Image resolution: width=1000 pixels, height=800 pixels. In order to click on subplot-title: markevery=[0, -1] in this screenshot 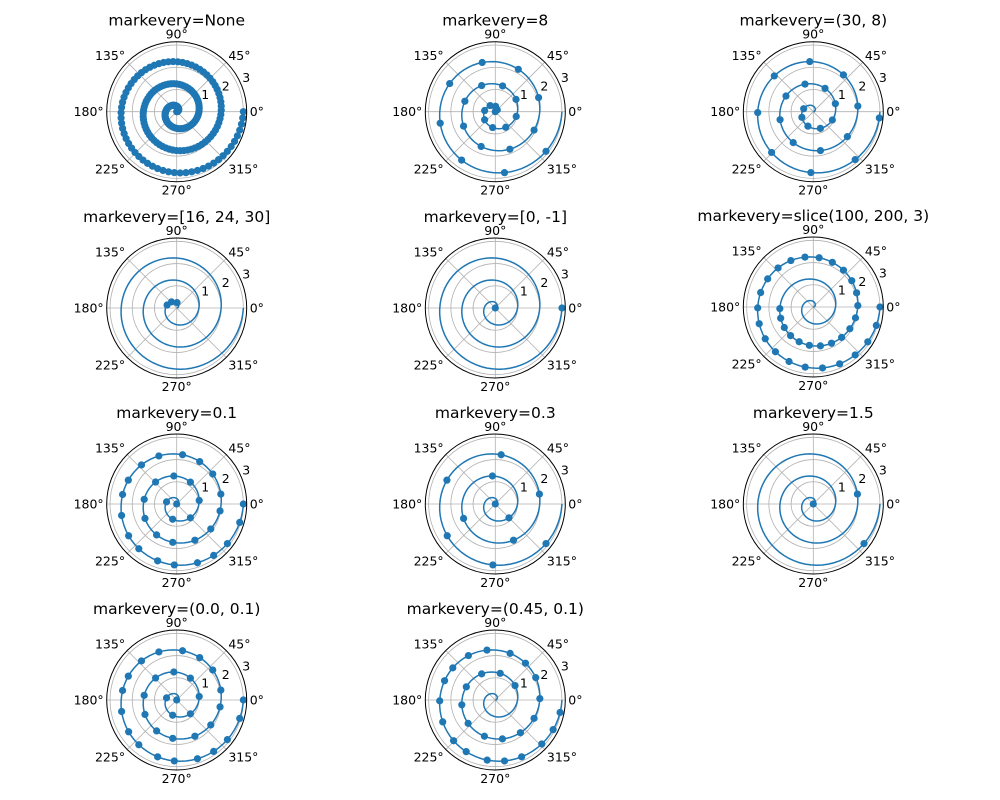, I will do `click(495, 217)`.